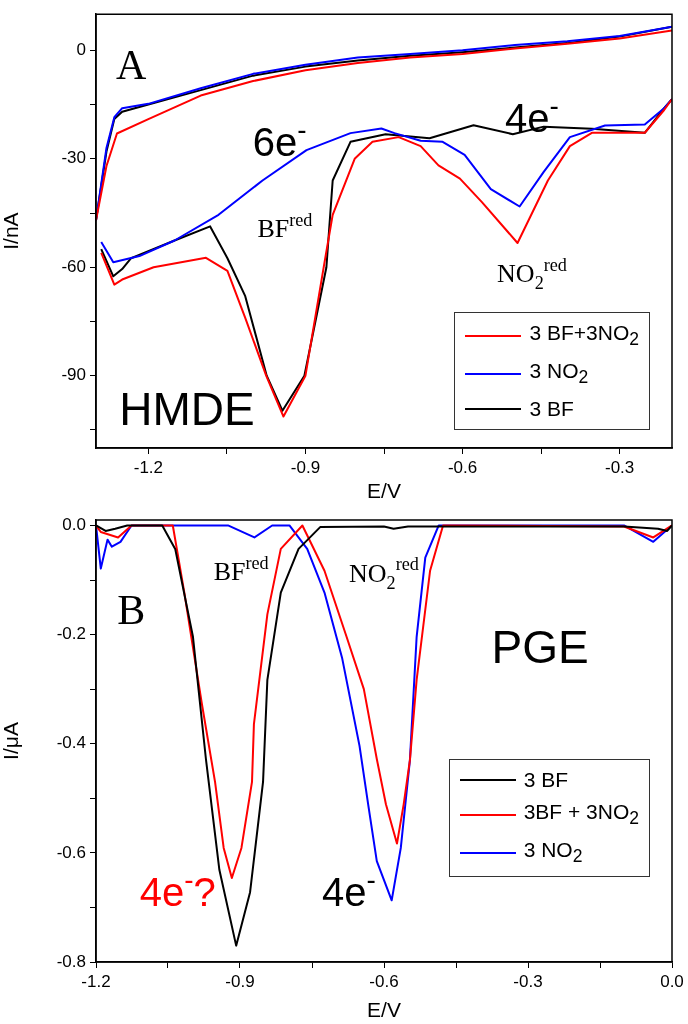 This screenshot has width=688, height=1024. Describe the element at coordinates (177, 888) in the screenshot. I see `annotation: 4e-?` at that location.